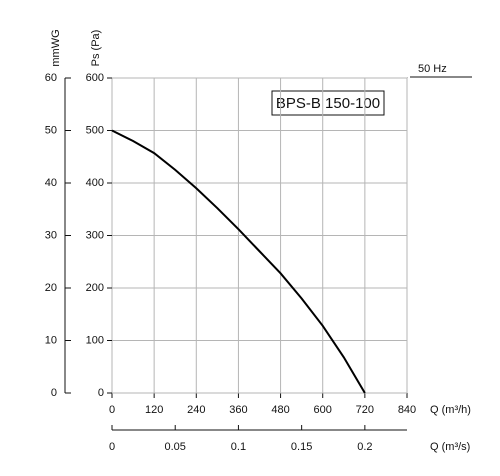 The image size is (500, 476). Describe the element at coordinates (56, 47) in the screenshot. I see `y2-axis-label: mmWG` at that location.